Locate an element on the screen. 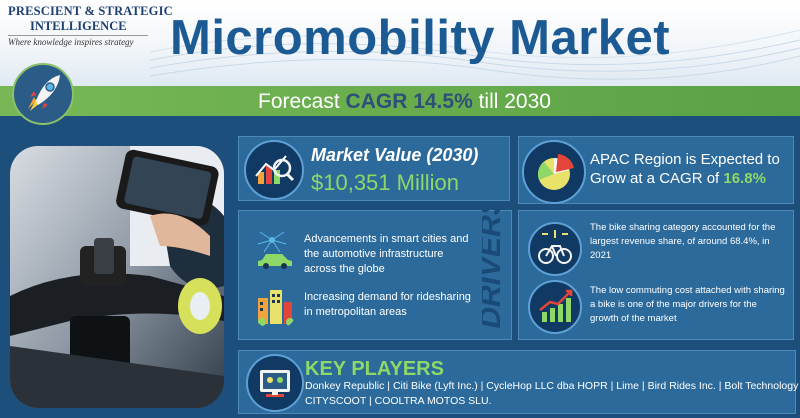 This screenshot has height=418, width=800. logo-line2: INTELLIGENCE is located at coordinates (78, 26).